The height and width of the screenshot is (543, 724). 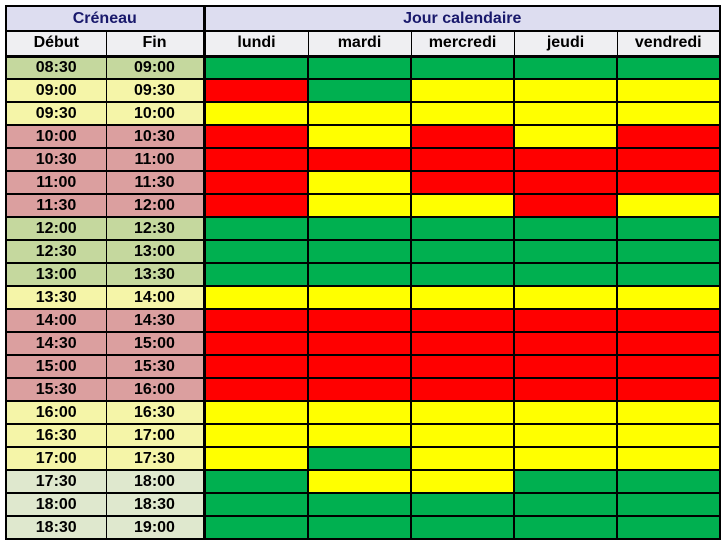 What do you see at coordinates (155, 274) in the screenshot?
I see `slot-end-cell: 13:30` at bounding box center [155, 274].